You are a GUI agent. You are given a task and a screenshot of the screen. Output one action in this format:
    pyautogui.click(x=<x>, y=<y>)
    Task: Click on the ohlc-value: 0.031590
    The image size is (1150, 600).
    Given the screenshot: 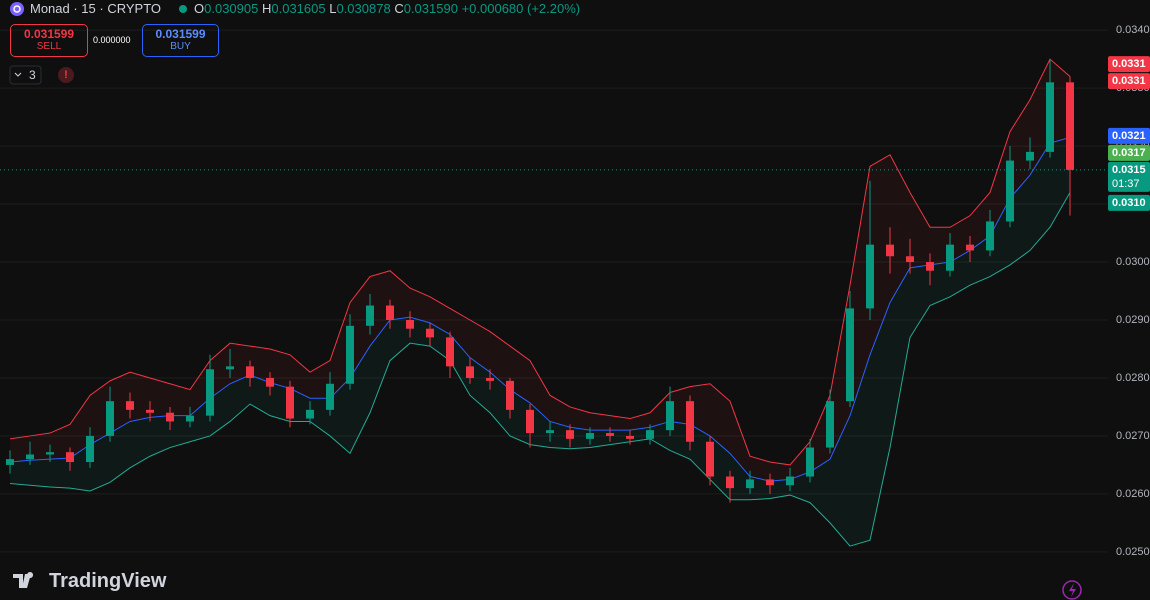 What is the action you would take?
    pyautogui.click(x=430, y=8)
    